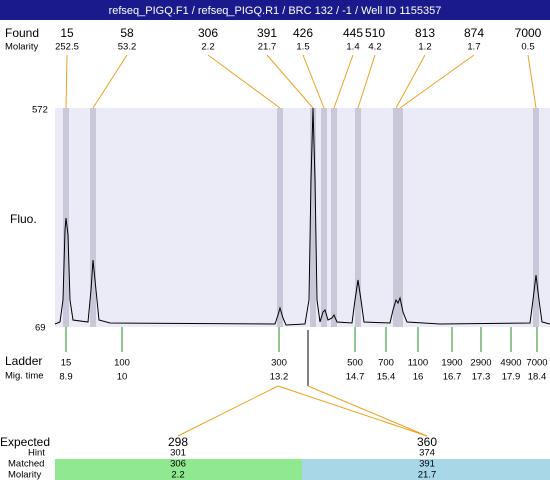 This screenshot has height=480, width=550. Describe the element at coordinates (24, 376) in the screenshot. I see `mig-time-label: Mig. time` at that location.